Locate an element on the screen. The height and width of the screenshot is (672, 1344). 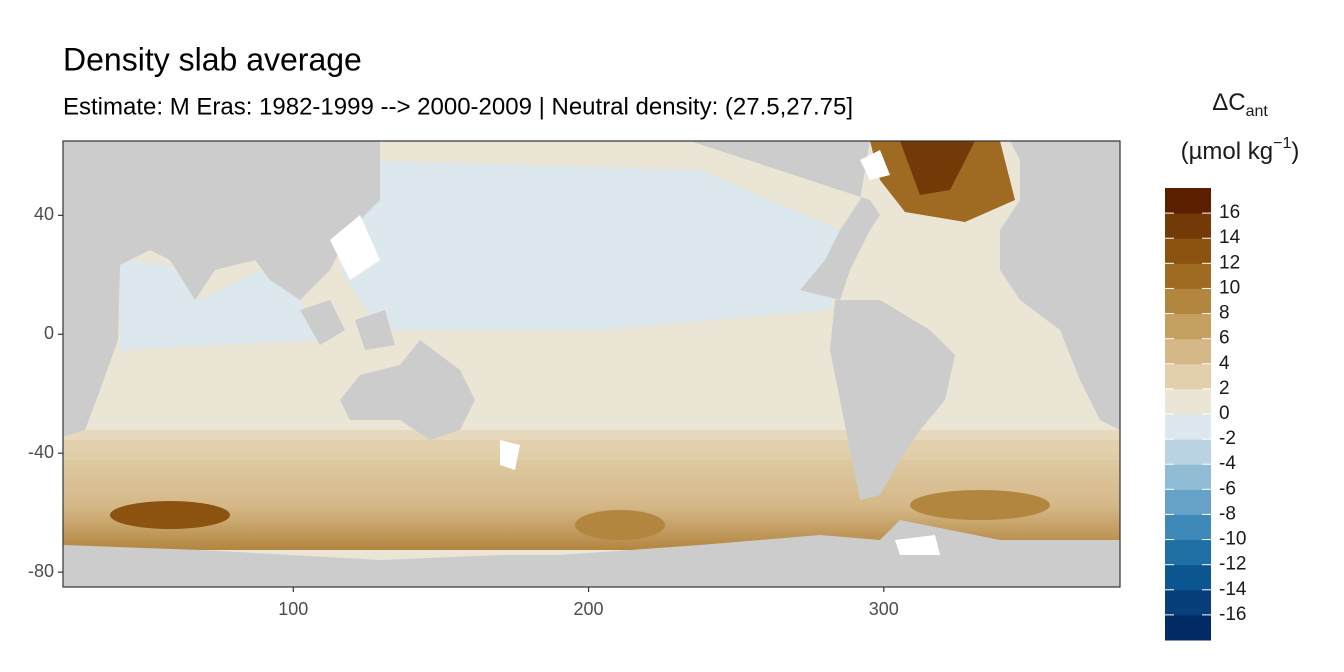
legend-tick-label: 16 is located at coordinates (1229, 212).